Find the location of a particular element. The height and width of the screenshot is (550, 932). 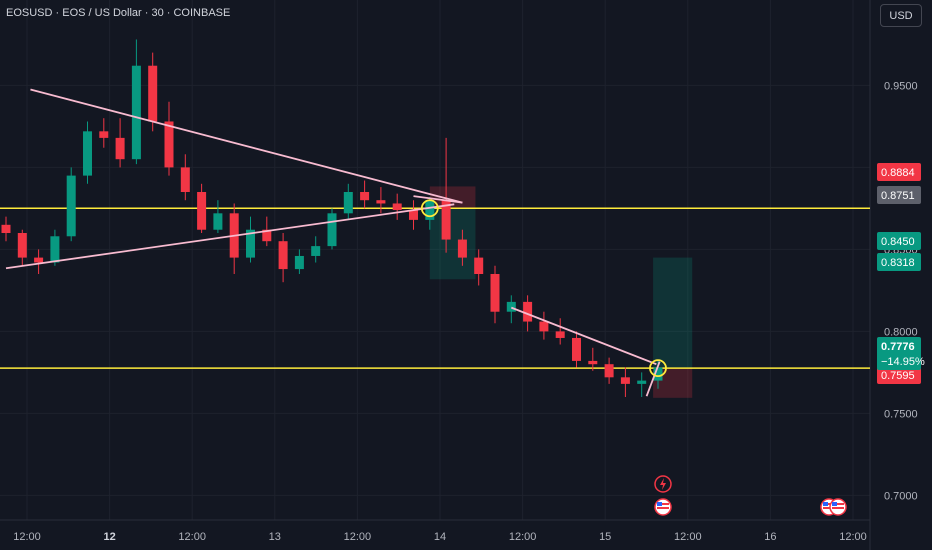

price-tag-label: 0.8318 is located at coordinates (898, 263).